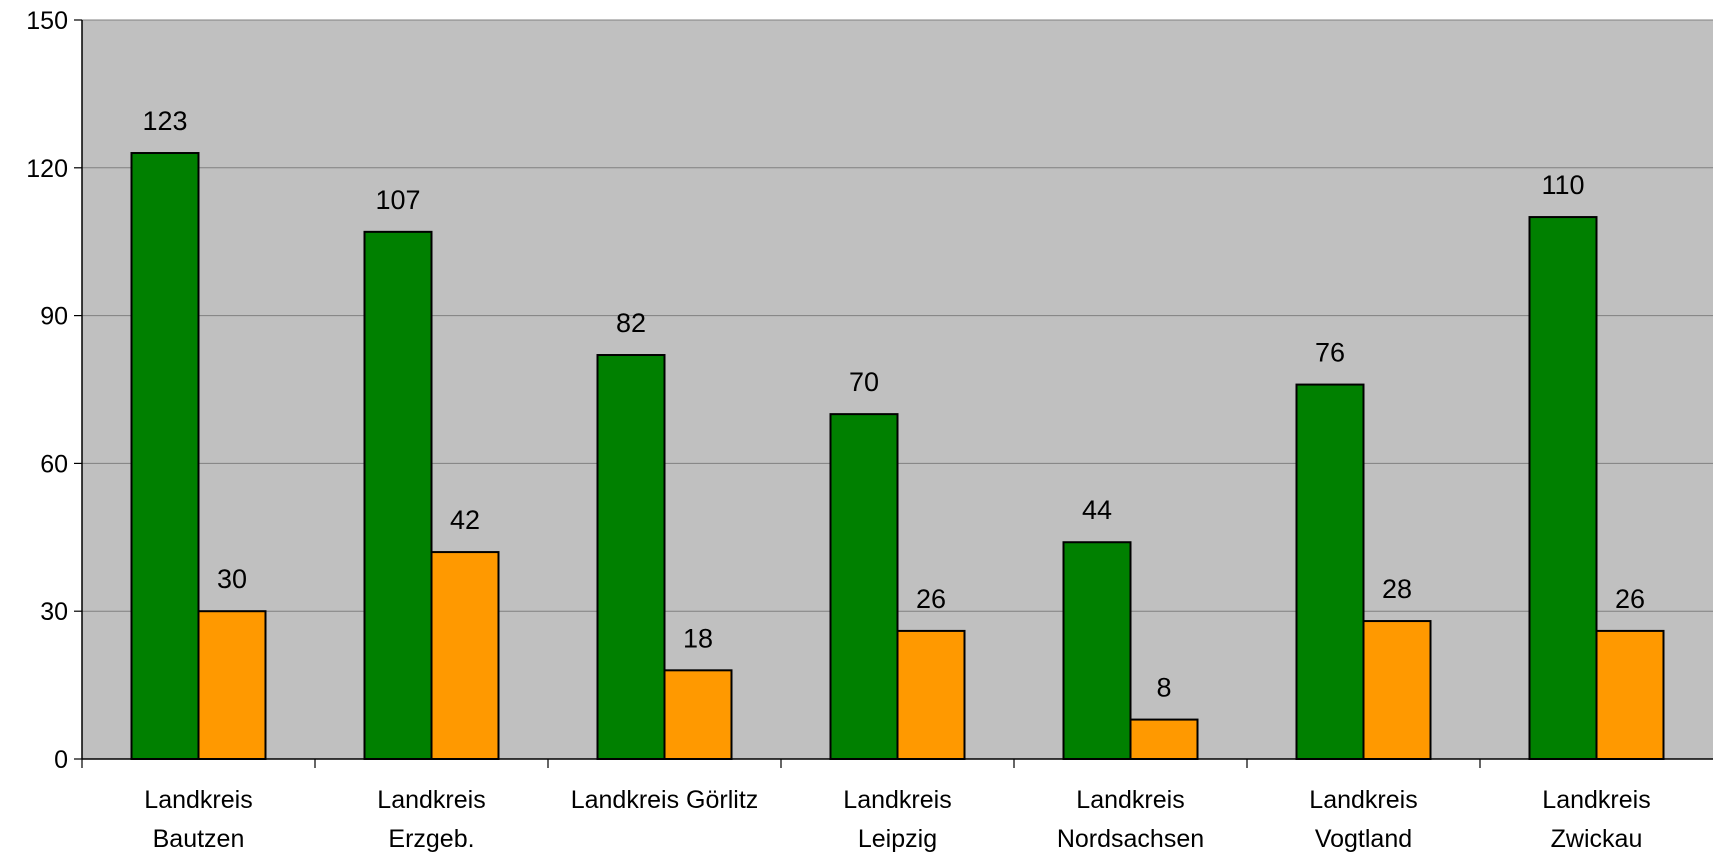 This screenshot has width=1713, height=854. What do you see at coordinates (1363, 839) in the screenshot?
I see `category-label: Vogtland` at bounding box center [1363, 839].